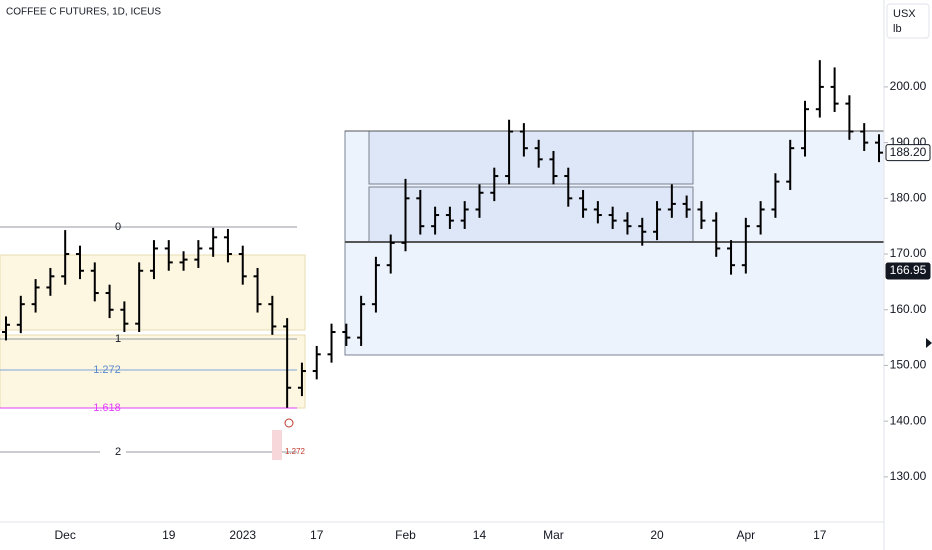  I want to click on x-tick-label: 2023, so click(242, 535).